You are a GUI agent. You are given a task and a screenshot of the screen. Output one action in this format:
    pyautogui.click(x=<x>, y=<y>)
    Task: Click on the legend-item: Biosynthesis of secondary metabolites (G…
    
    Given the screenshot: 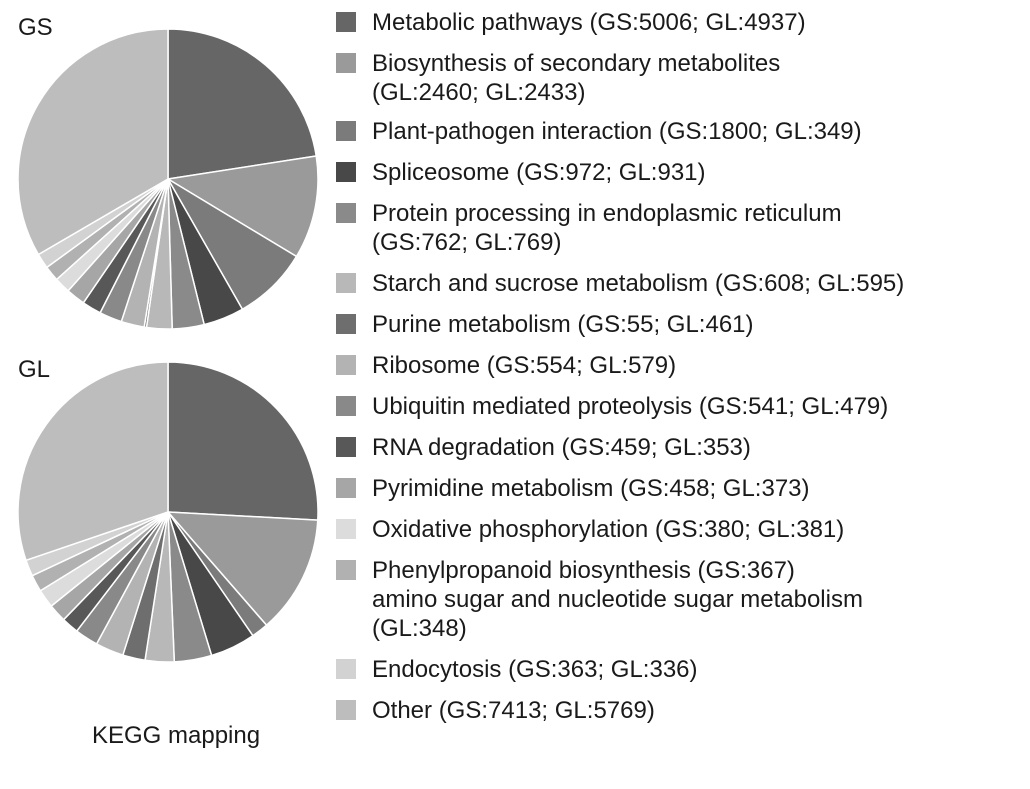 What is the action you would take?
    pyautogui.click(x=681, y=78)
    